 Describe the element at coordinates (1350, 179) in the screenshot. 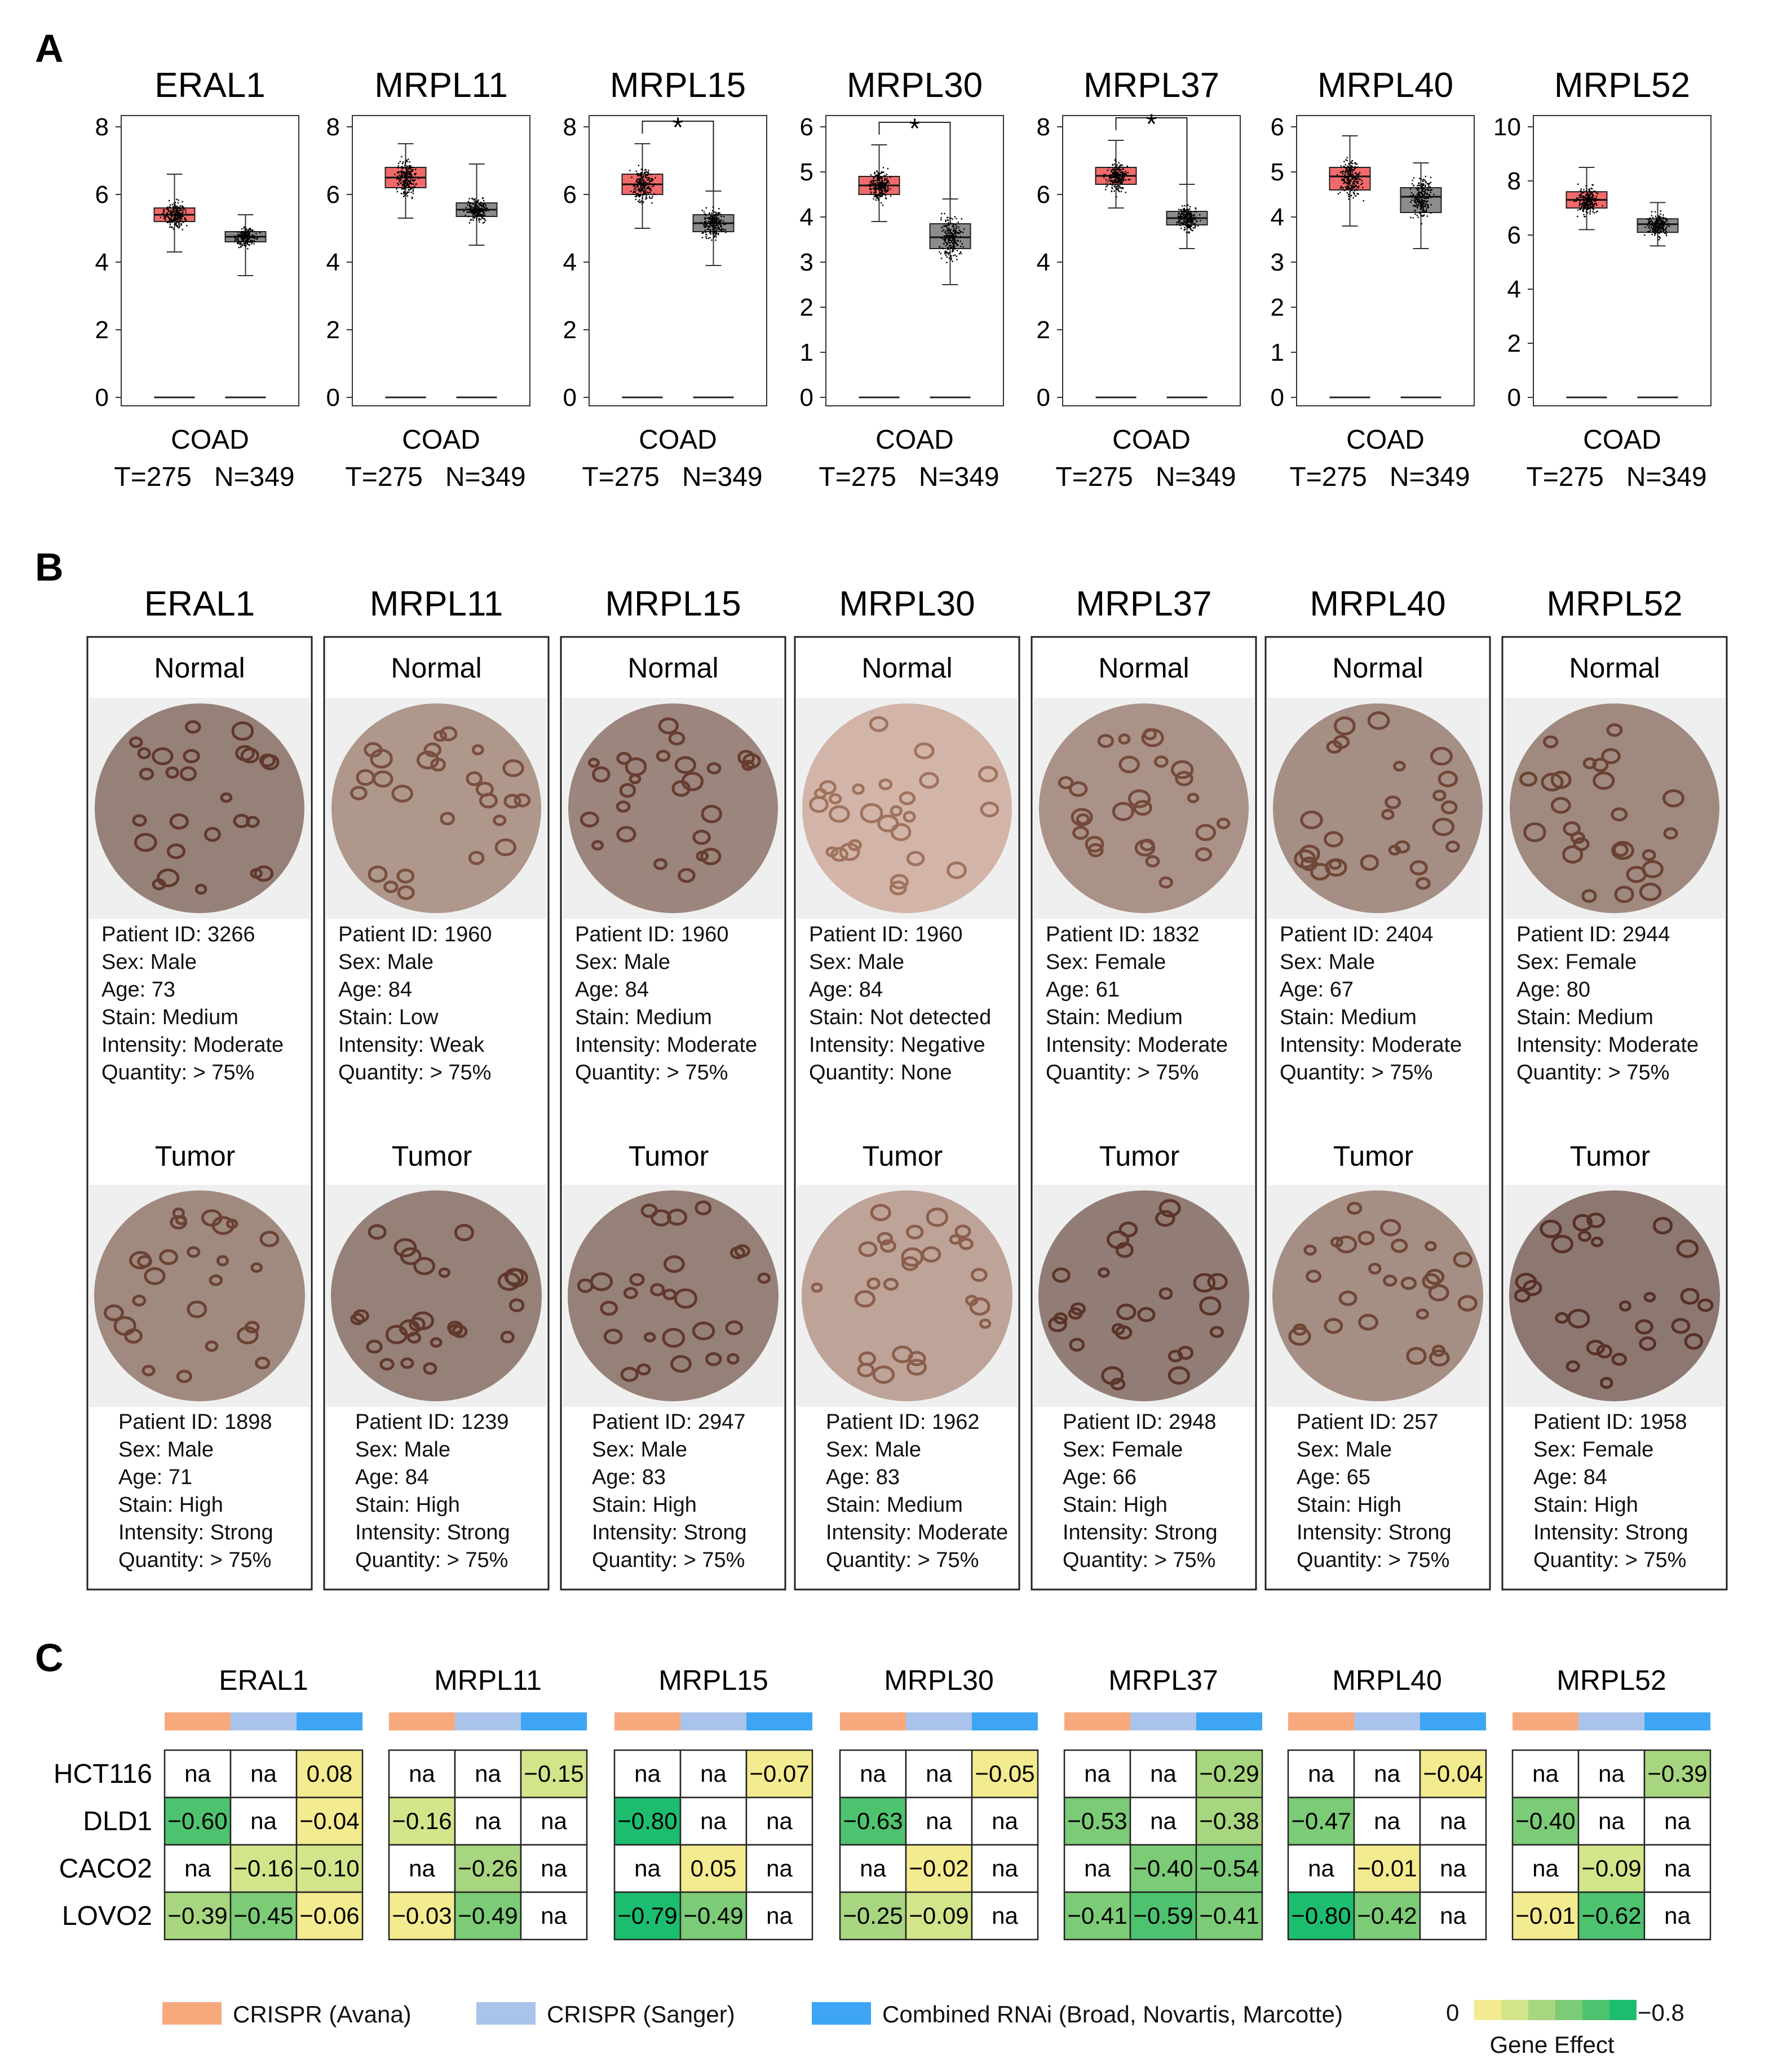

I see `tumor-box` at that location.